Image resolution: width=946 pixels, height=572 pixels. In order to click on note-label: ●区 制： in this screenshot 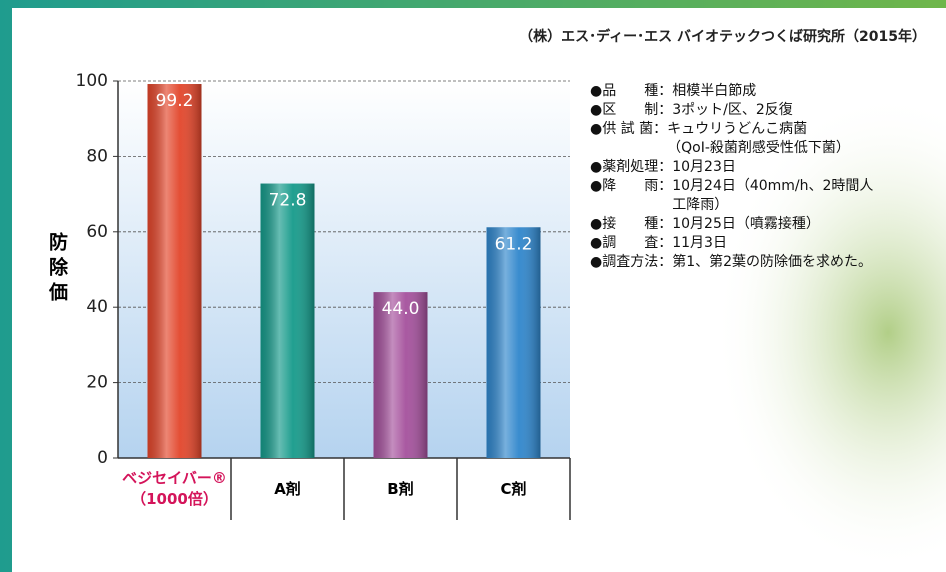, I will do `click(631, 110)`.